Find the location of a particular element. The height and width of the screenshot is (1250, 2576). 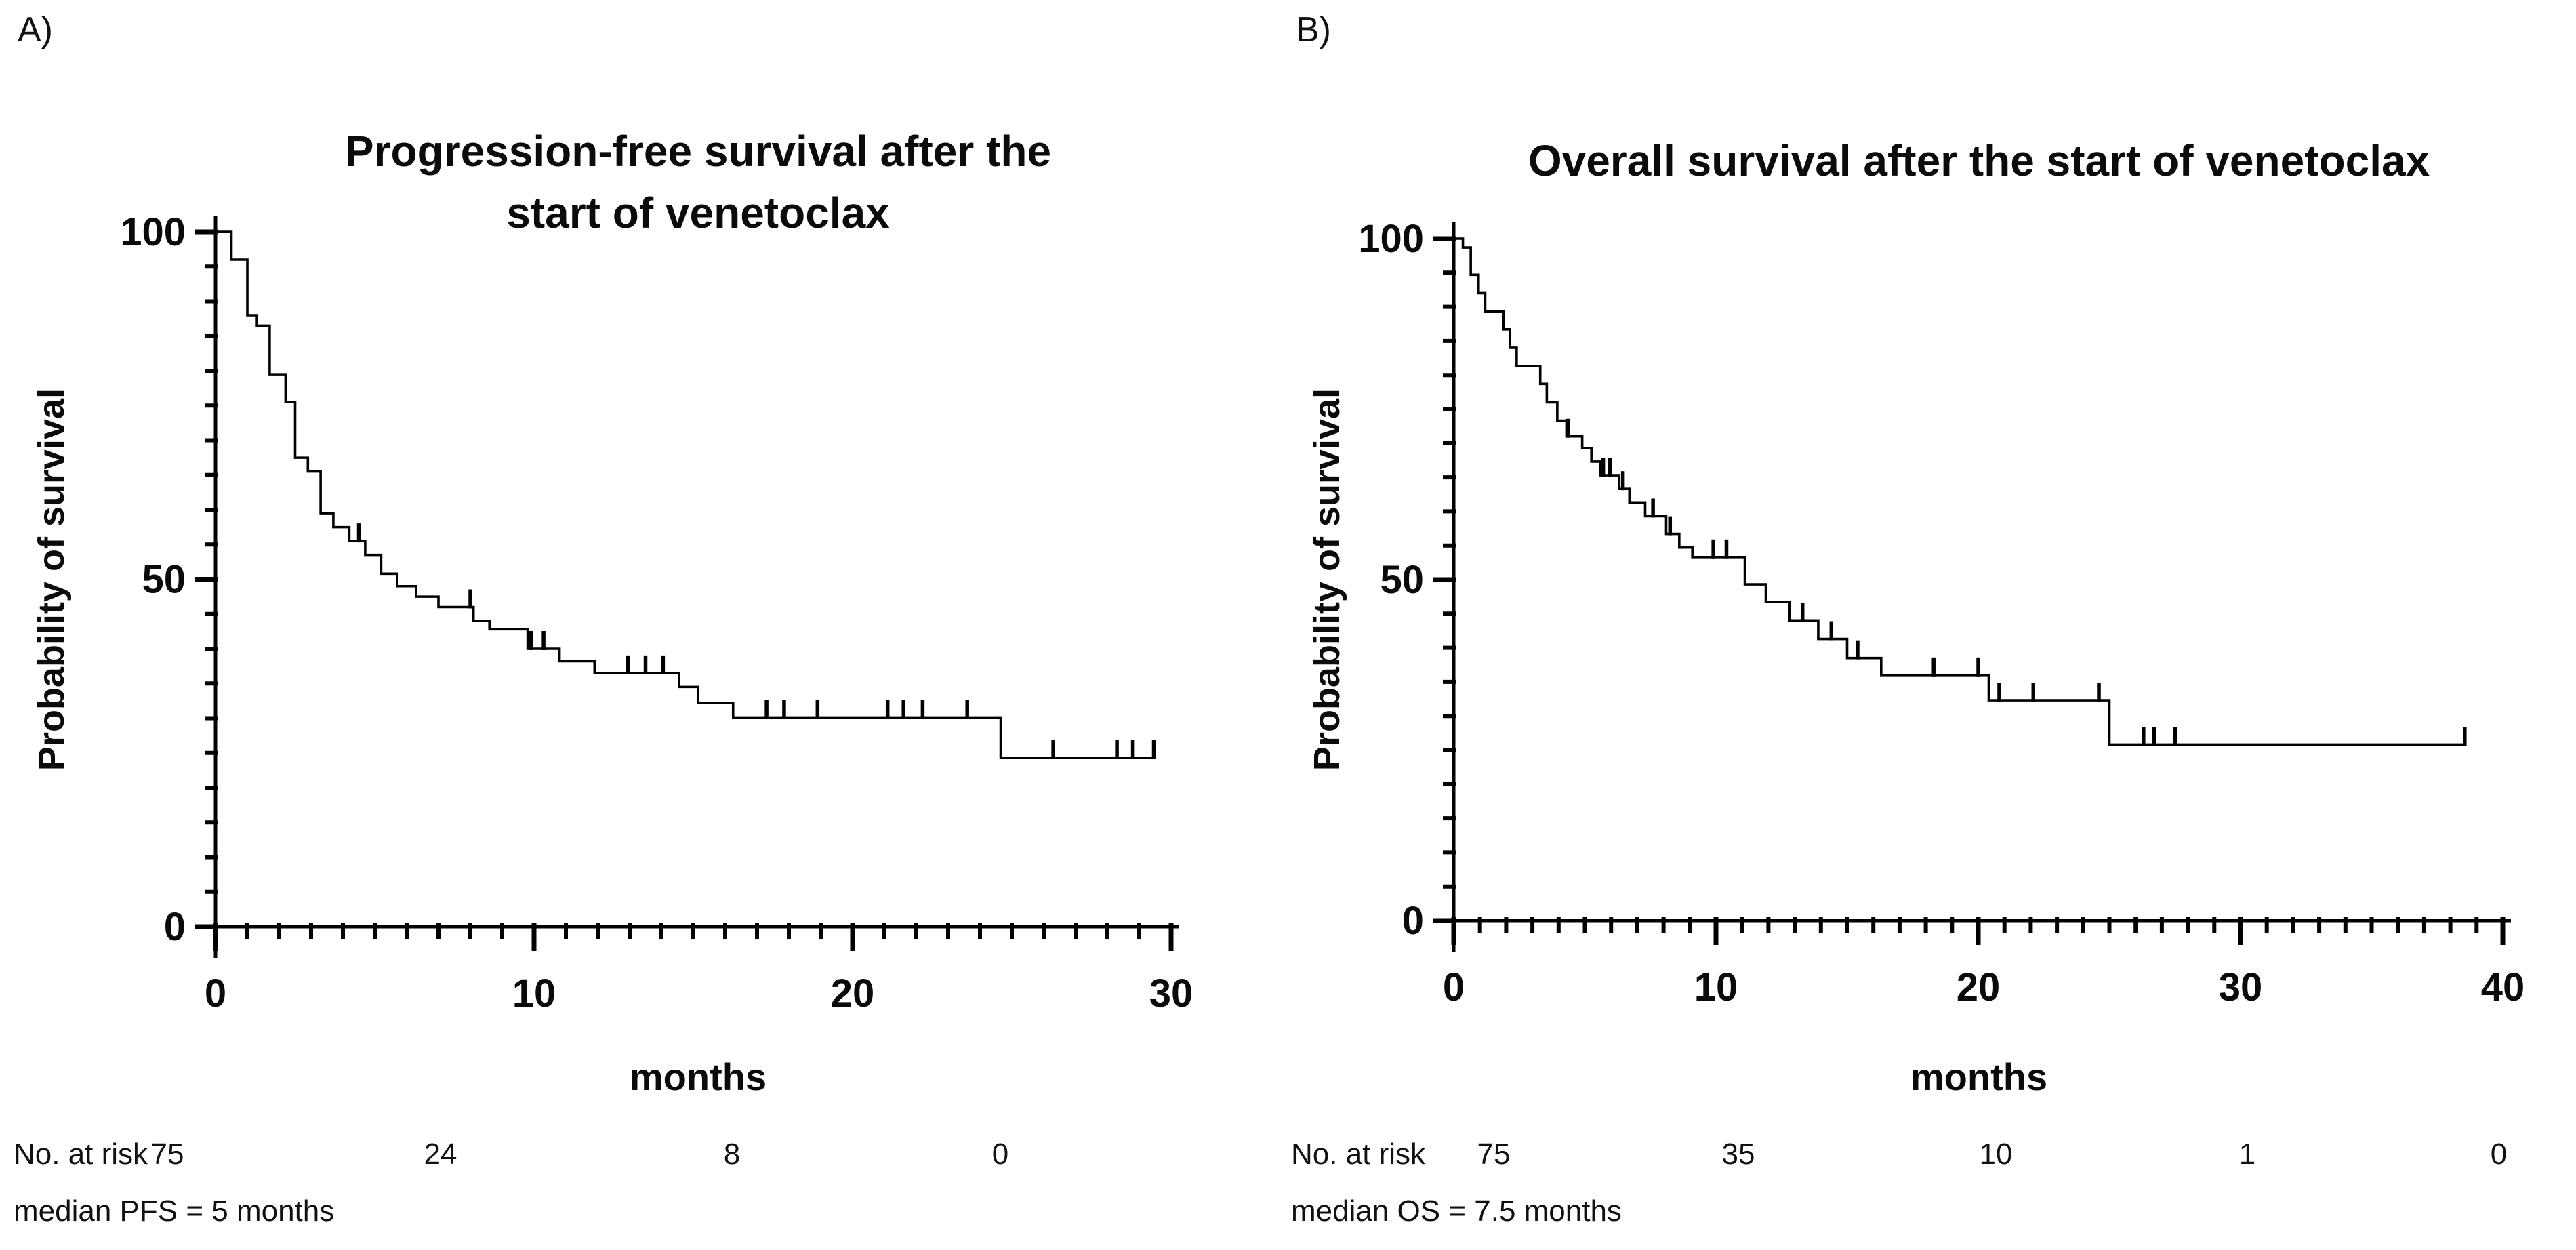

panel-a-at-risk-label: No. at risk is located at coordinates (81, 1154).